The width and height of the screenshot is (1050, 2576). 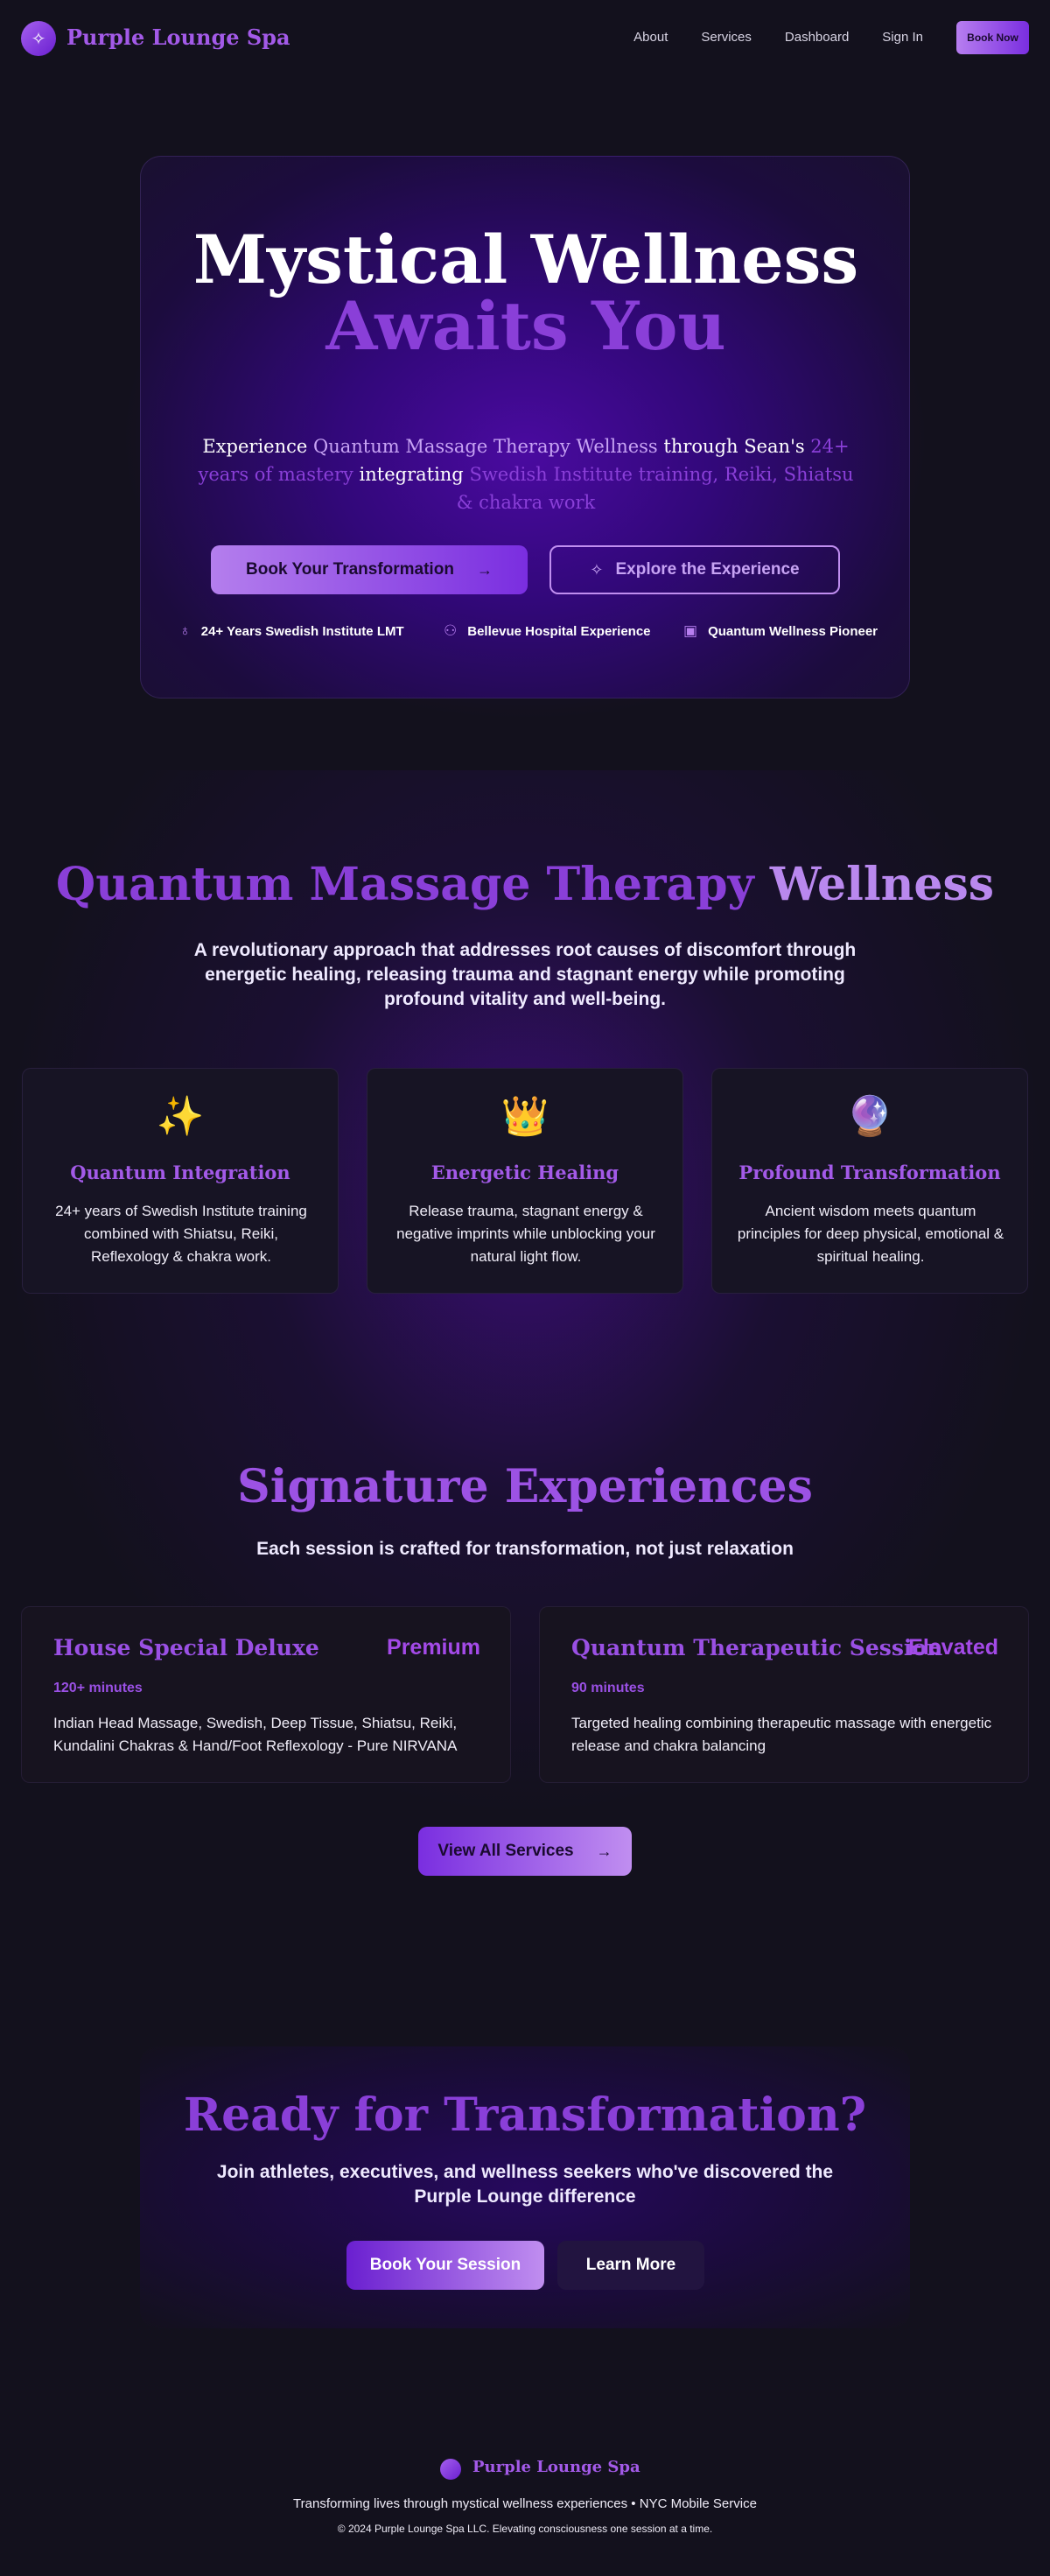 What do you see at coordinates (524, 461) in the screenshot?
I see `hero-subtitle-highlight: 24+ years of mastery` at bounding box center [524, 461].